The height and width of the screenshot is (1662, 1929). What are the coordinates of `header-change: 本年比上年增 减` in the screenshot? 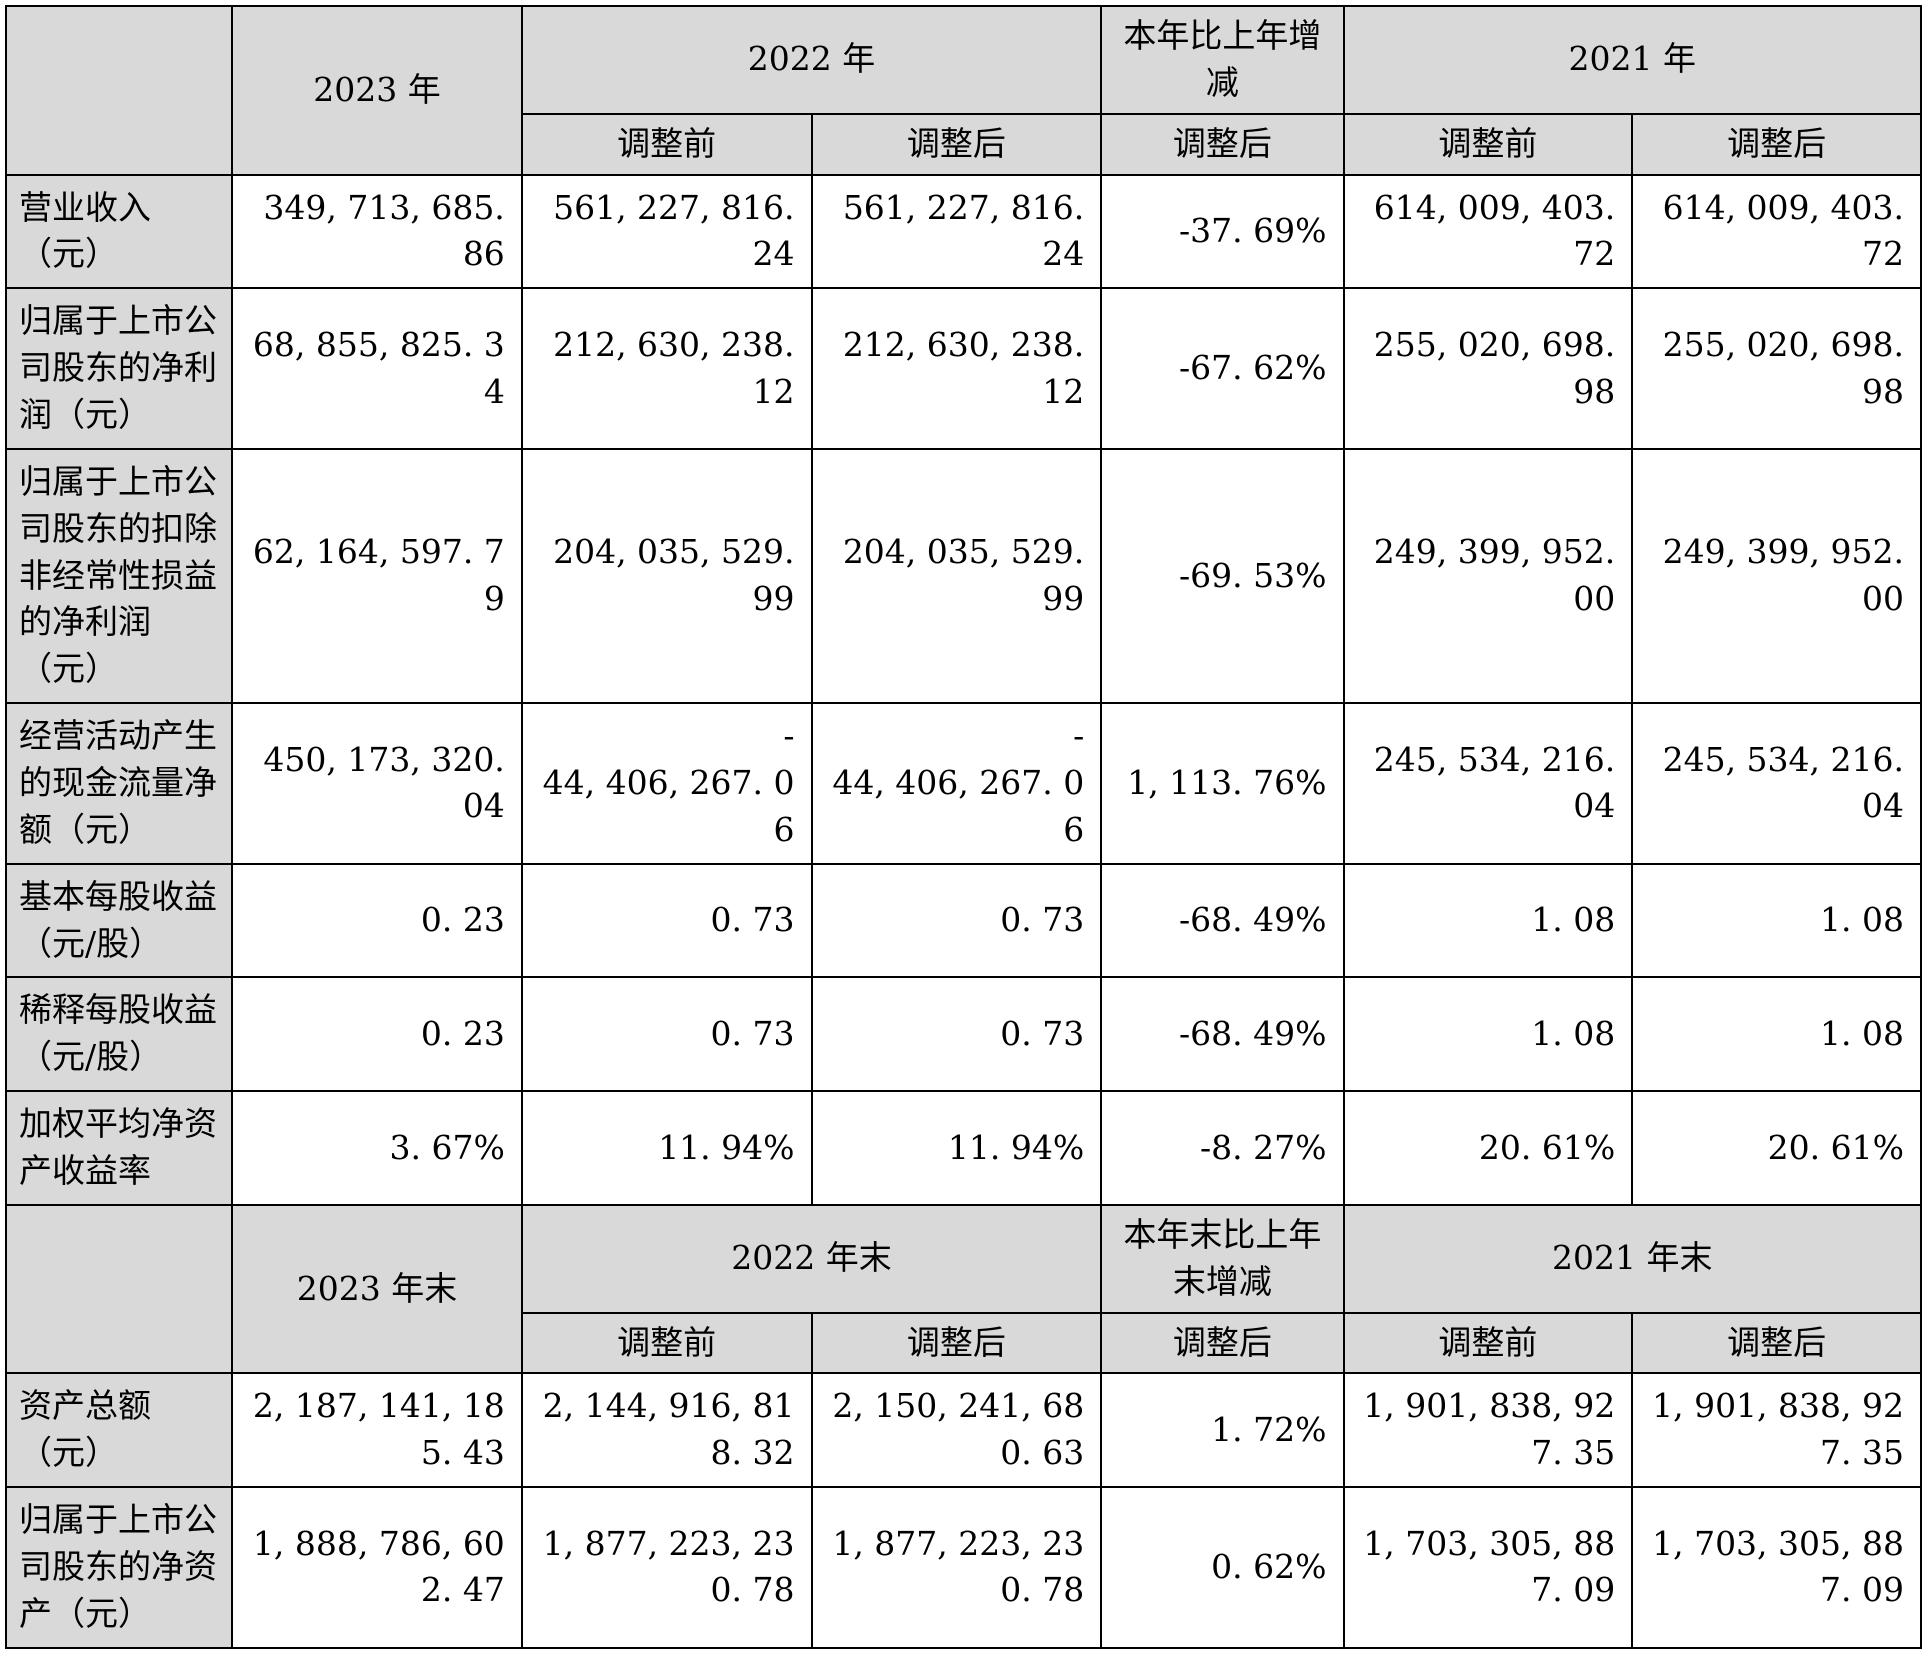 It's located at (1222, 60).